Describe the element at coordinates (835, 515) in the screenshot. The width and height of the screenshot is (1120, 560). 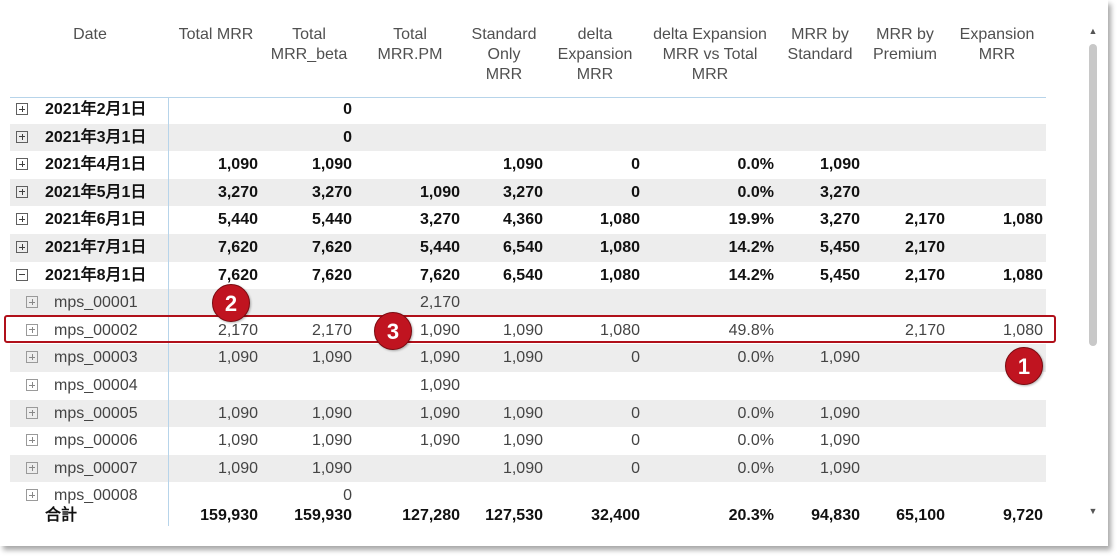
I see `total-cell: 94,830` at that location.